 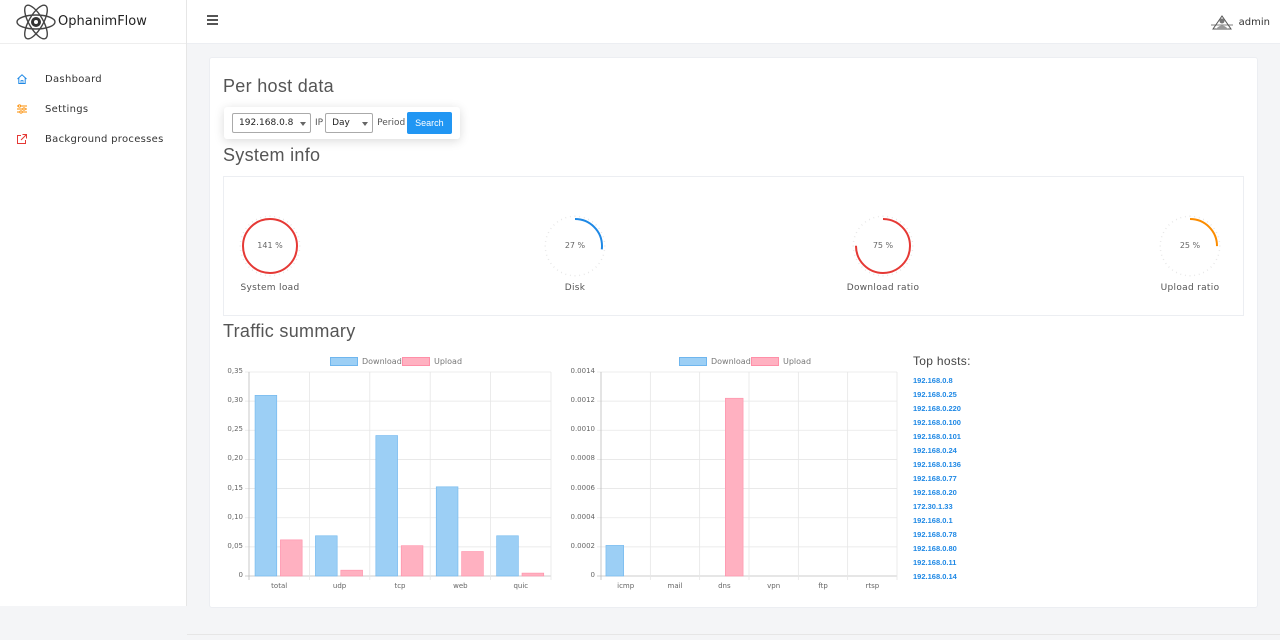 I want to click on gauge-value: 75 %, so click(x=883, y=245).